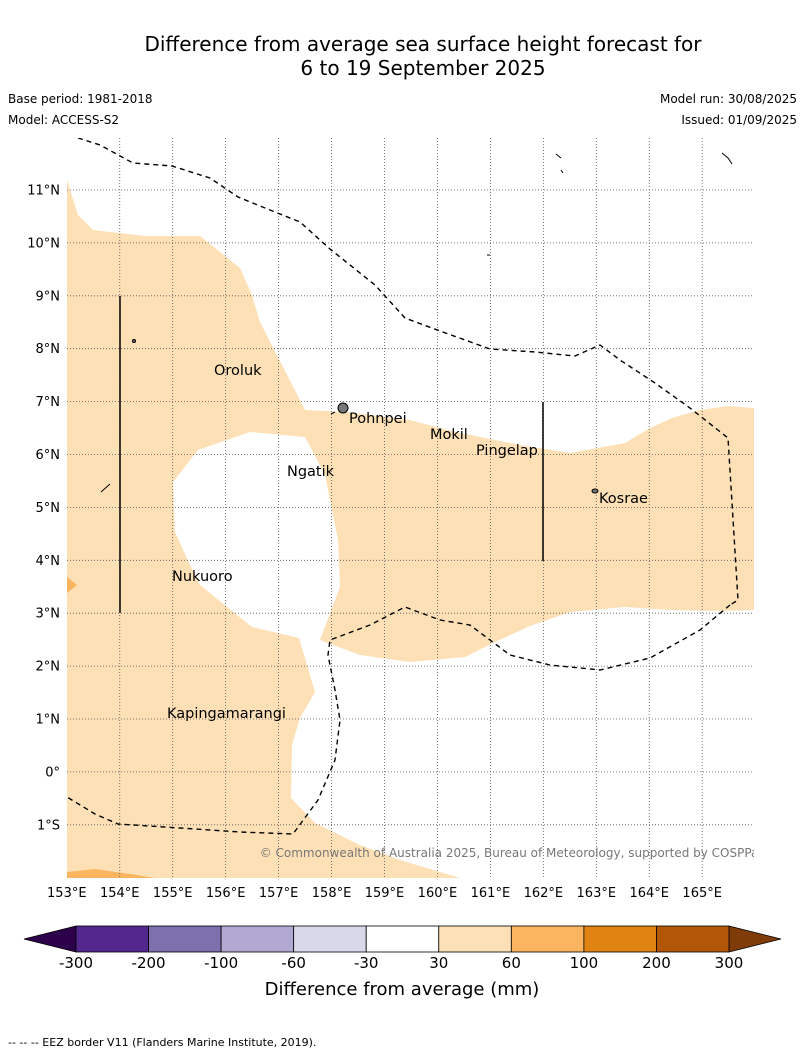 The height and width of the screenshot is (1058, 804). I want to click on title-line-2: 6 to 19 September 2025, so click(423, 68).